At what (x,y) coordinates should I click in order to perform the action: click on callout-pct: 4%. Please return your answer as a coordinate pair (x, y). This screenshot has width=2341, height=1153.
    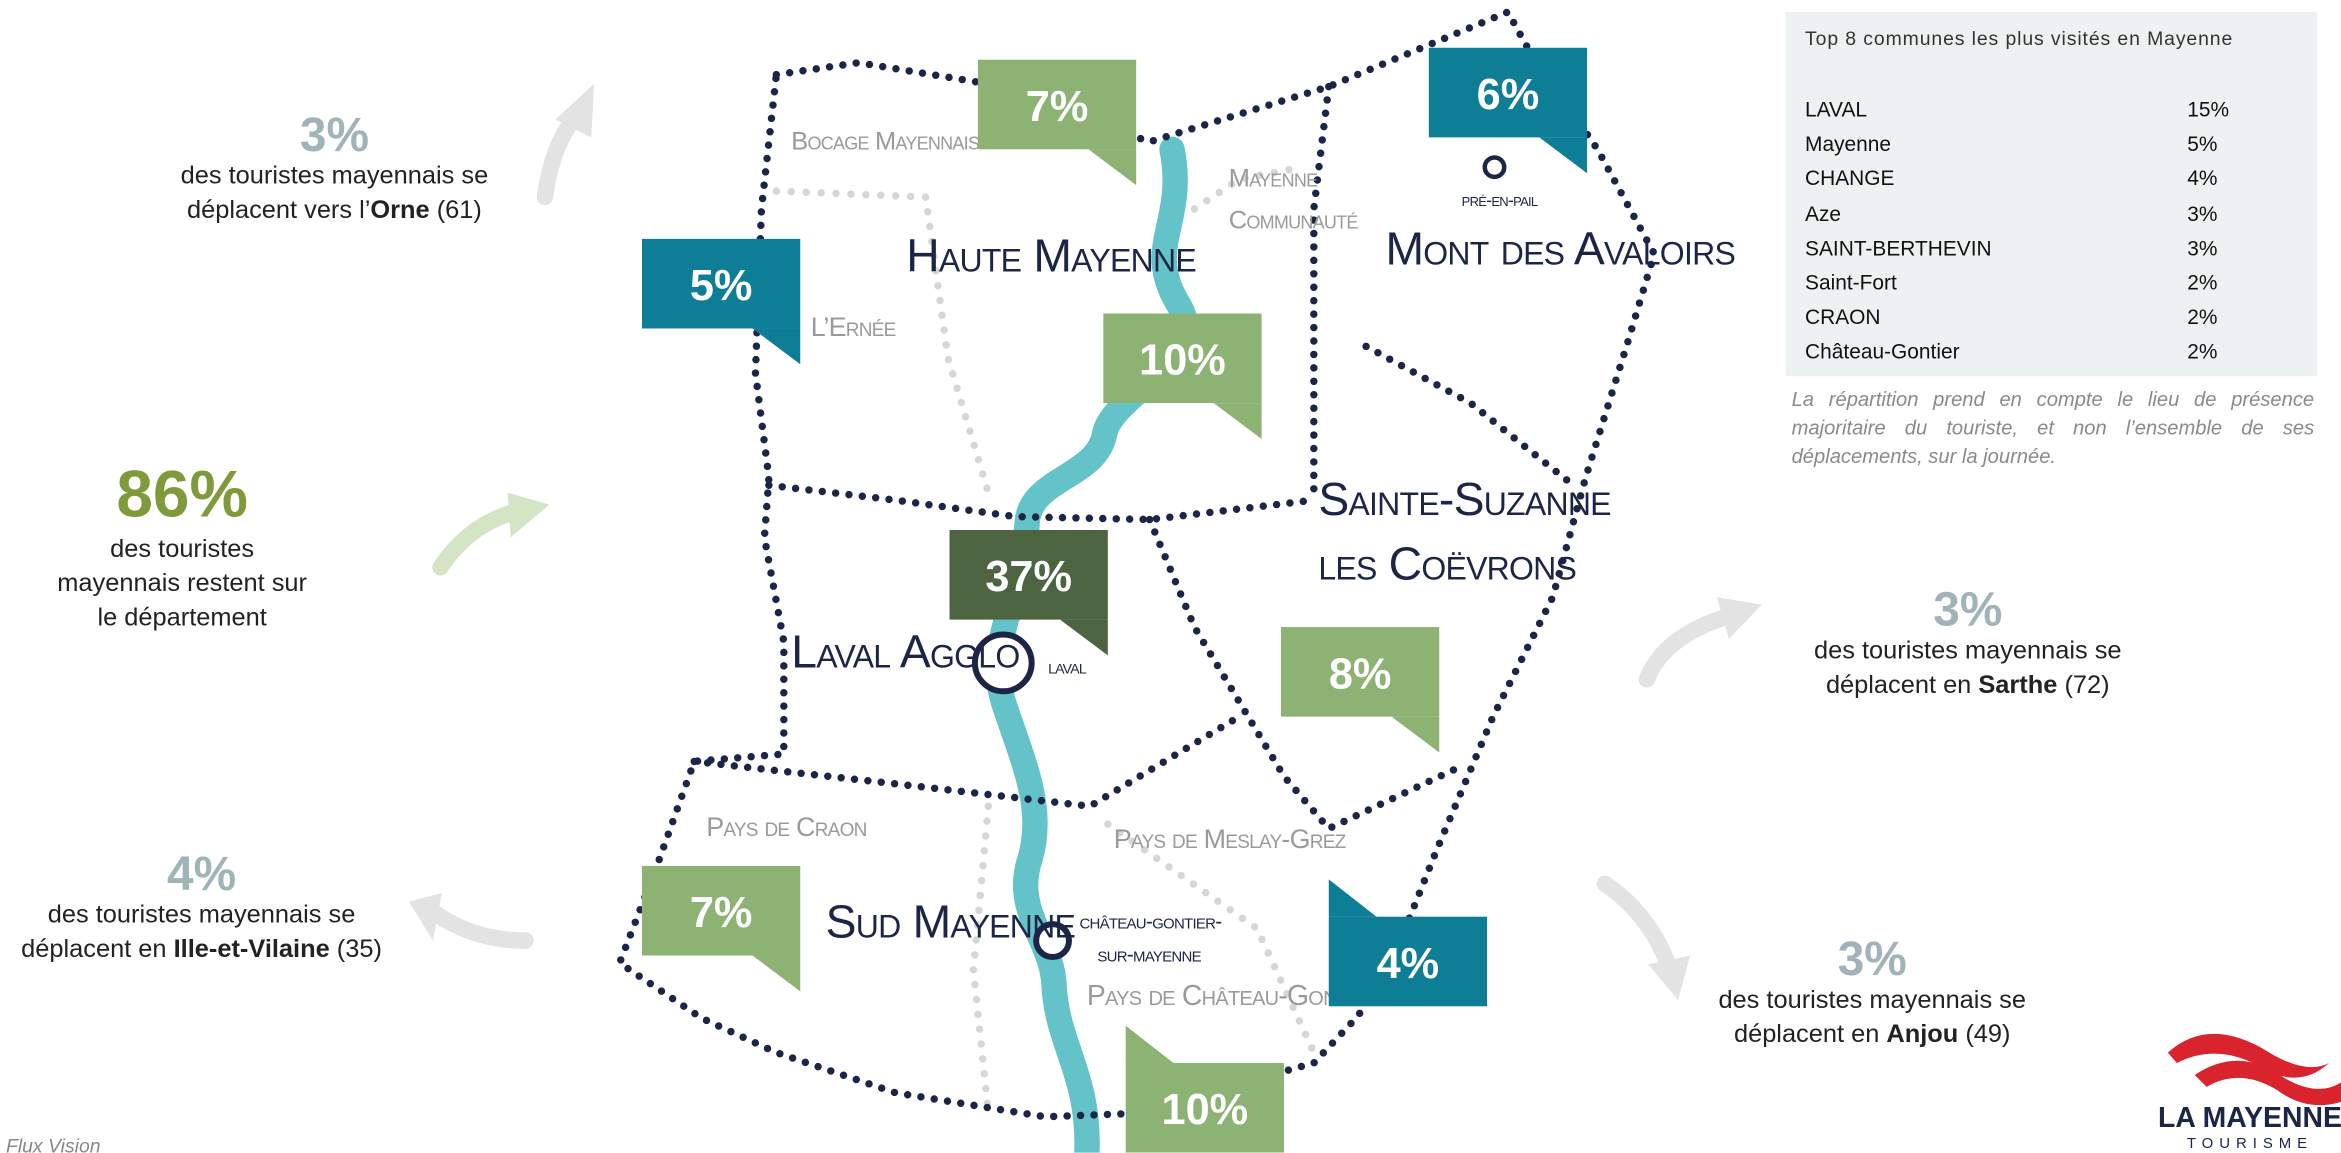
    Looking at the image, I should click on (202, 873).